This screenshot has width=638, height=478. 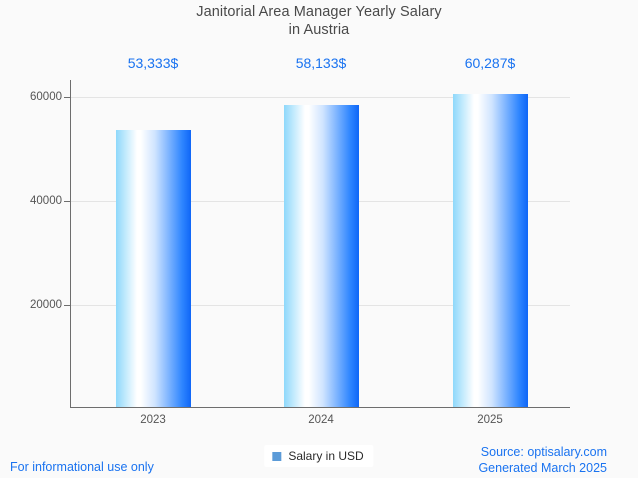 I want to click on ytick-20000: 20000, so click(x=35, y=305).